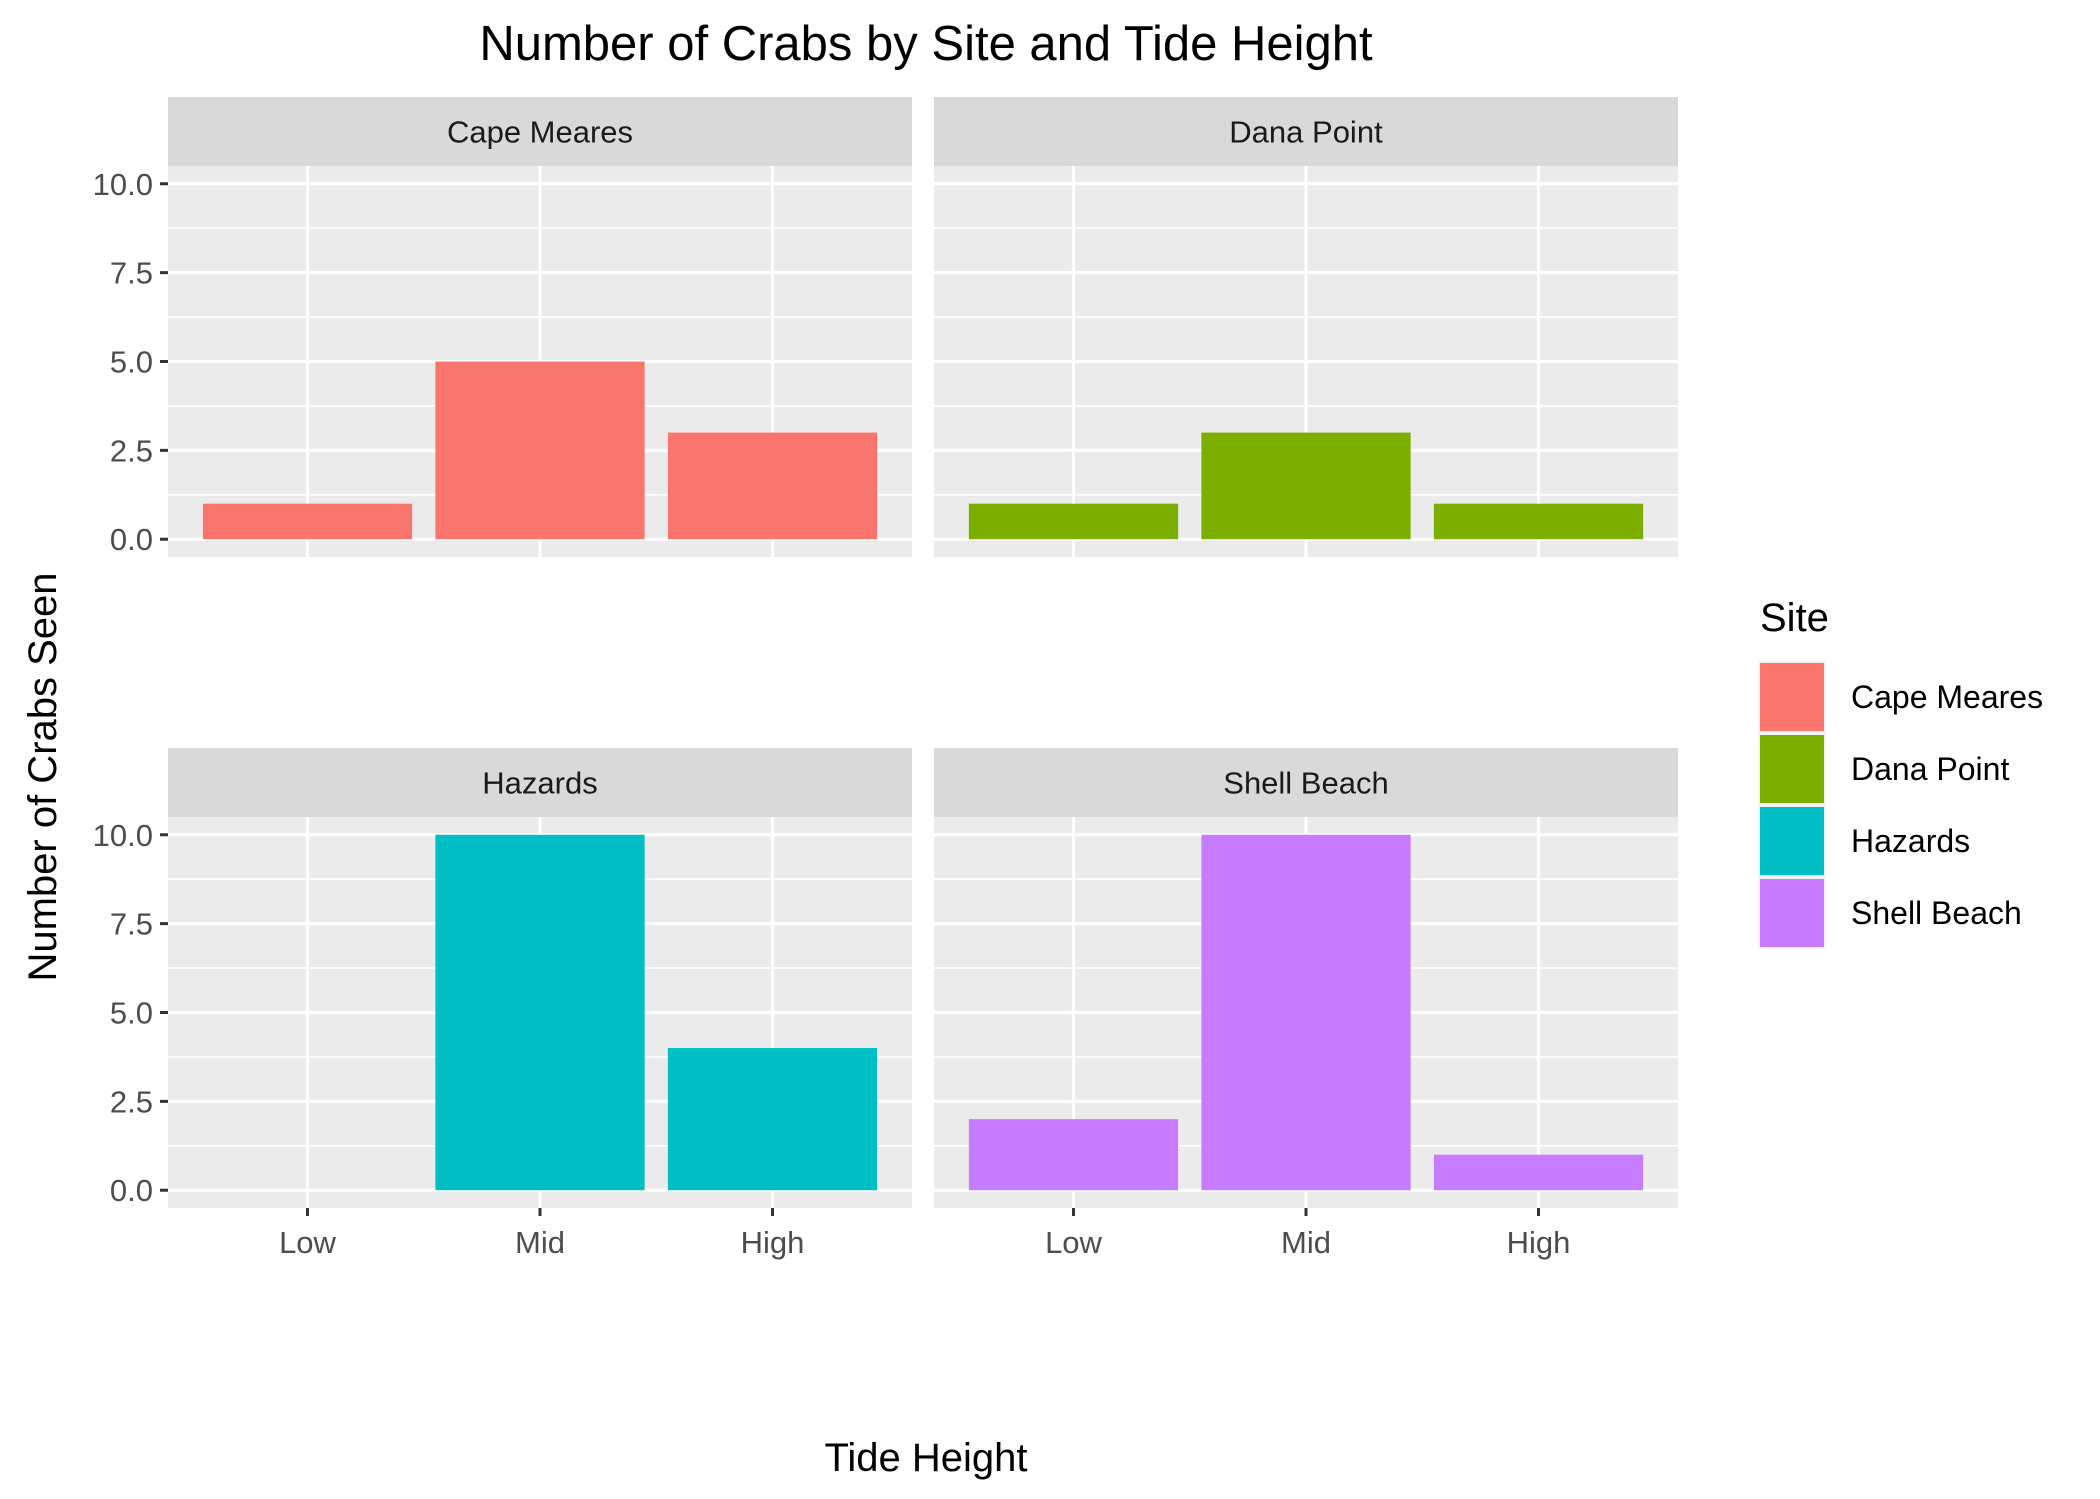 Image resolution: width=2100 pixels, height=1499 pixels. What do you see at coordinates (1306, 1012) in the screenshot?
I see `bar-shell-beach-mid` at bounding box center [1306, 1012].